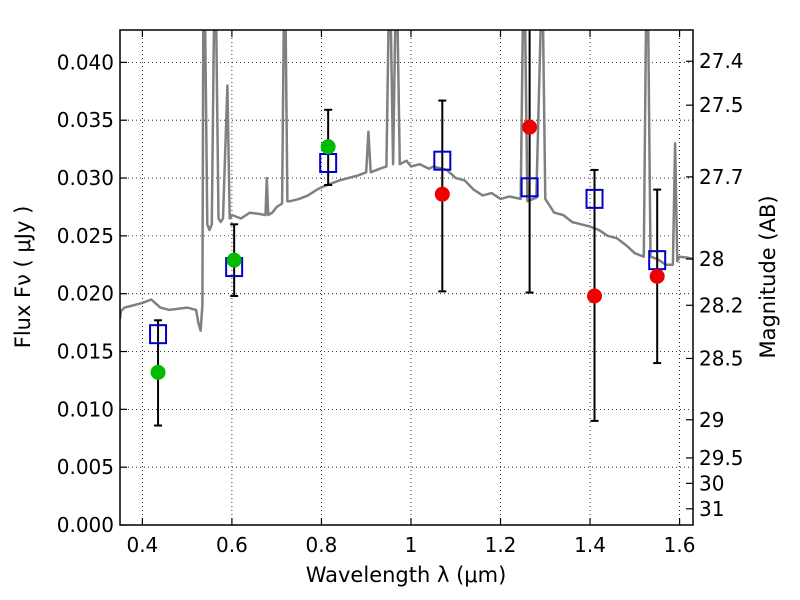 Image resolution: width=800 pixels, height=600 pixels. Describe the element at coordinates (232, 545) in the screenshot. I see `x-tick-label: 0.6` at that location.